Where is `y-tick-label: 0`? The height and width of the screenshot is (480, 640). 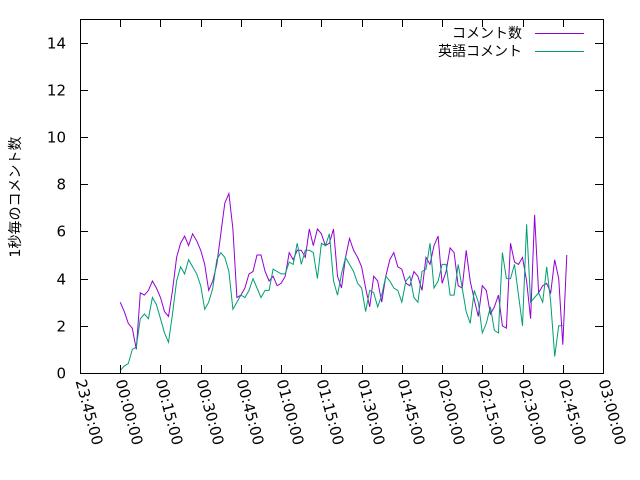
y-tick-label: 0 is located at coordinates (61, 374).